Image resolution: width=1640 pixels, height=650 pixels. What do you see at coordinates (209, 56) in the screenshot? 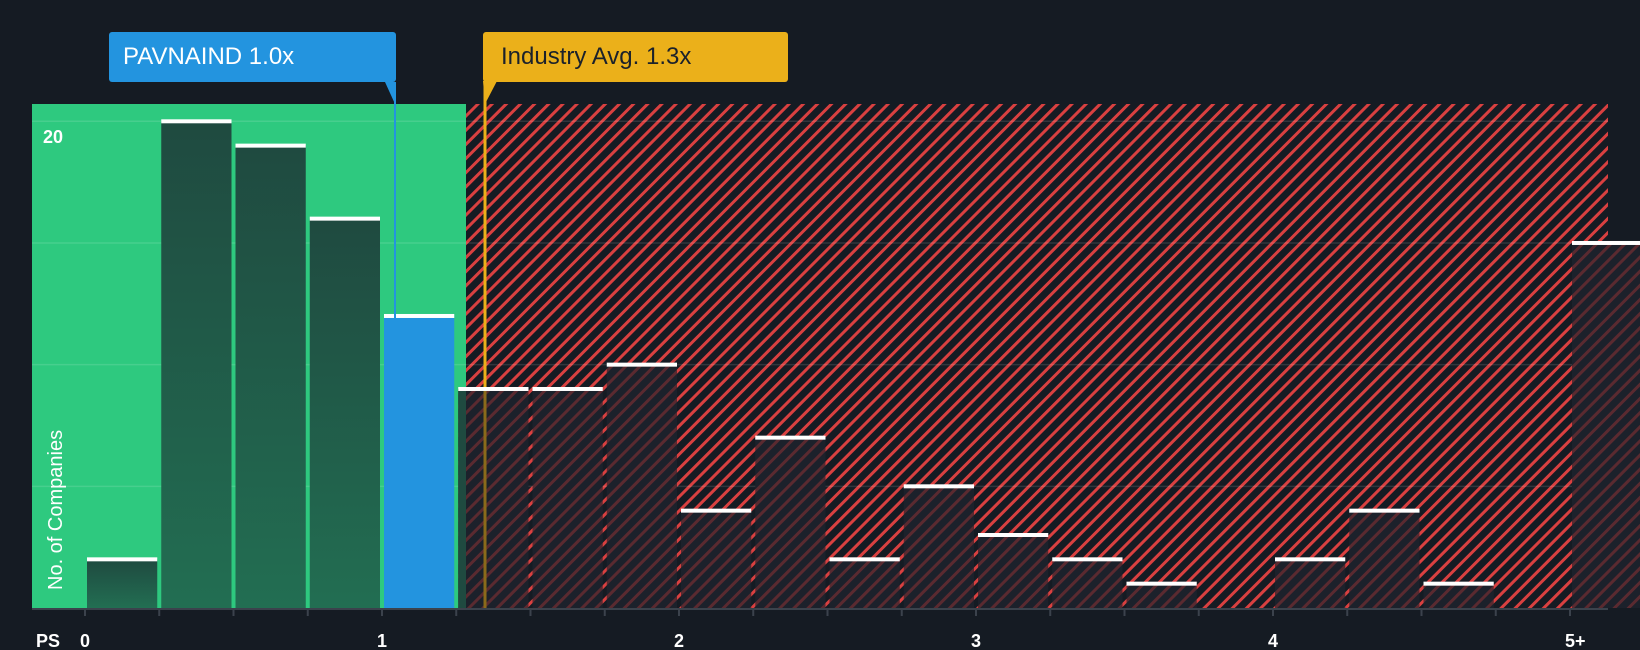
I see `company-ps-label: PAVNAIND 1.0x` at bounding box center [209, 56].